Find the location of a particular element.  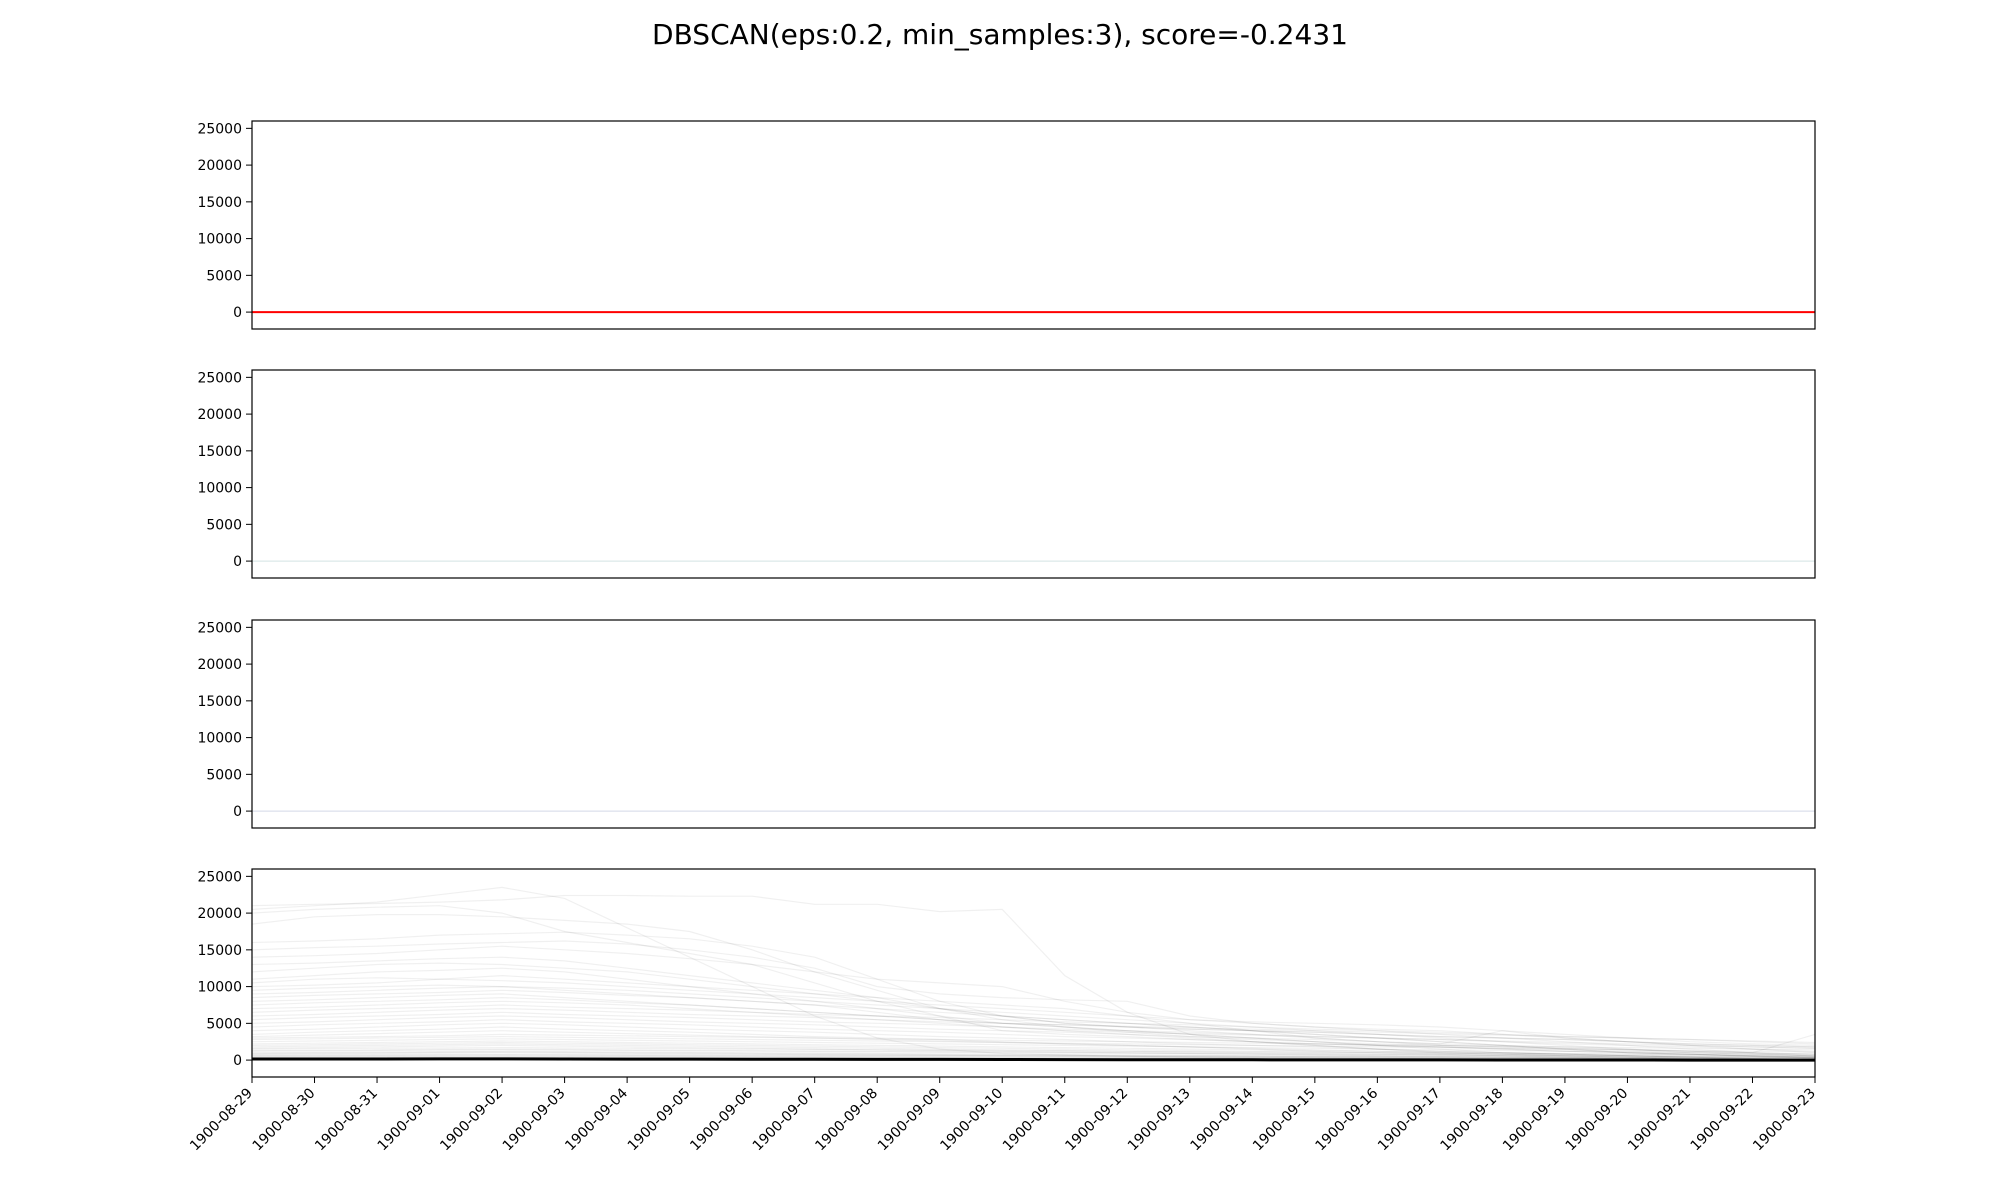

subplot-1-y-tick-label-20000: 20000 is located at coordinates (219, 166).